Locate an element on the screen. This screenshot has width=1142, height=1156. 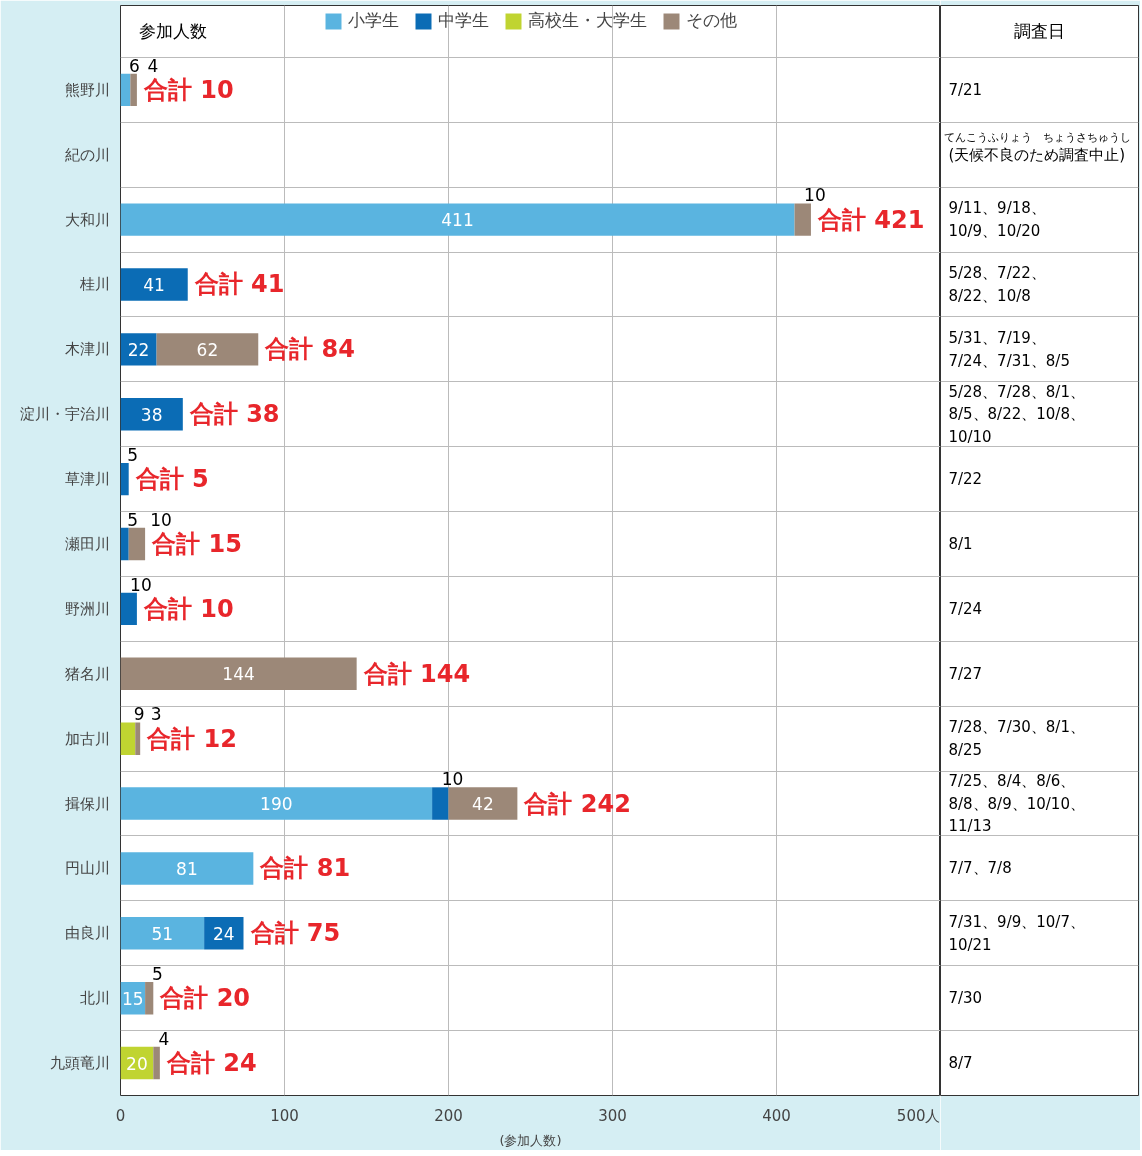
text: 7/24 is located at coordinates (965, 608).